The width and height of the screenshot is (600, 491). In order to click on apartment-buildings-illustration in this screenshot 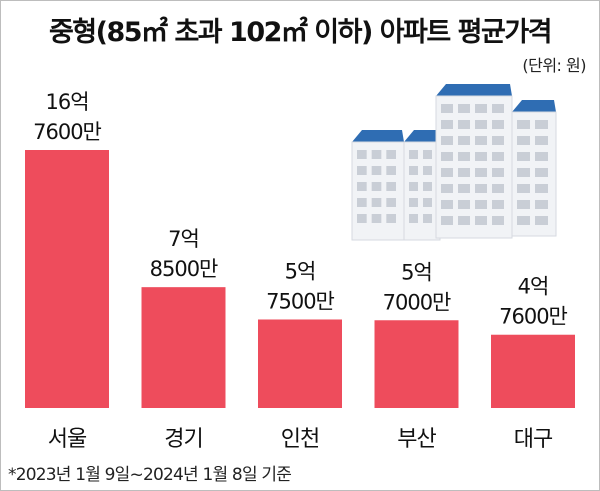, I will do `click(454, 162)`.